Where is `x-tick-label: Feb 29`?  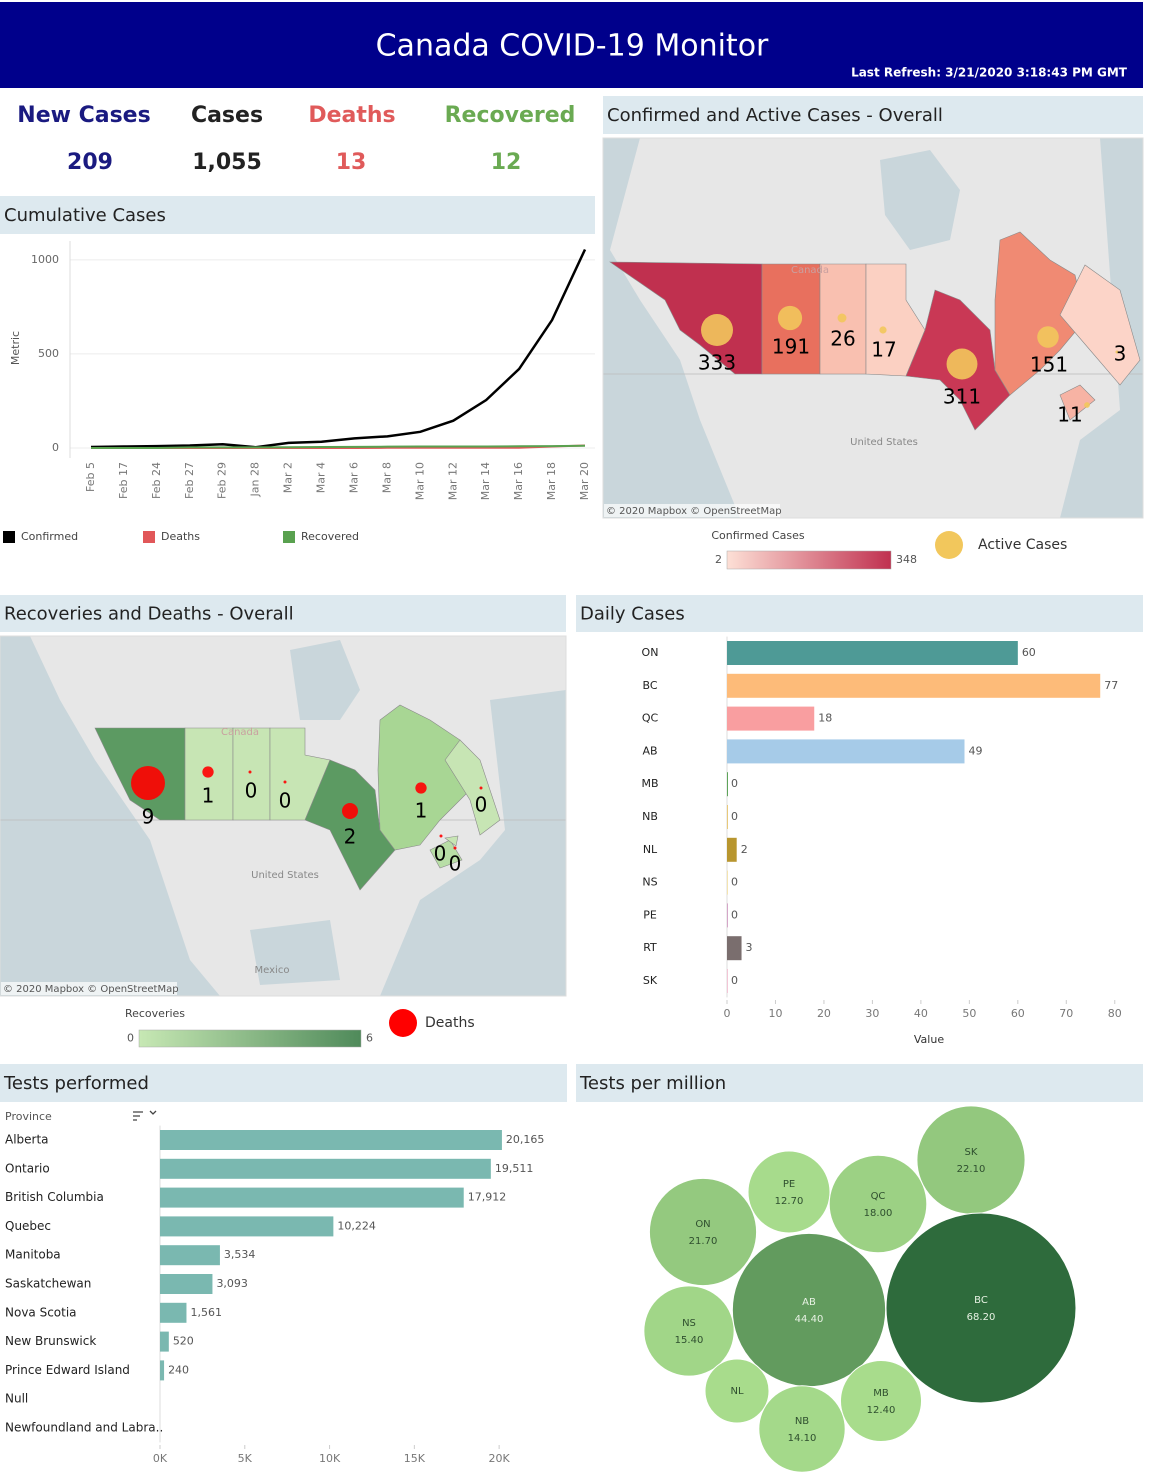
x-tick-label: Feb 29 is located at coordinates (222, 480).